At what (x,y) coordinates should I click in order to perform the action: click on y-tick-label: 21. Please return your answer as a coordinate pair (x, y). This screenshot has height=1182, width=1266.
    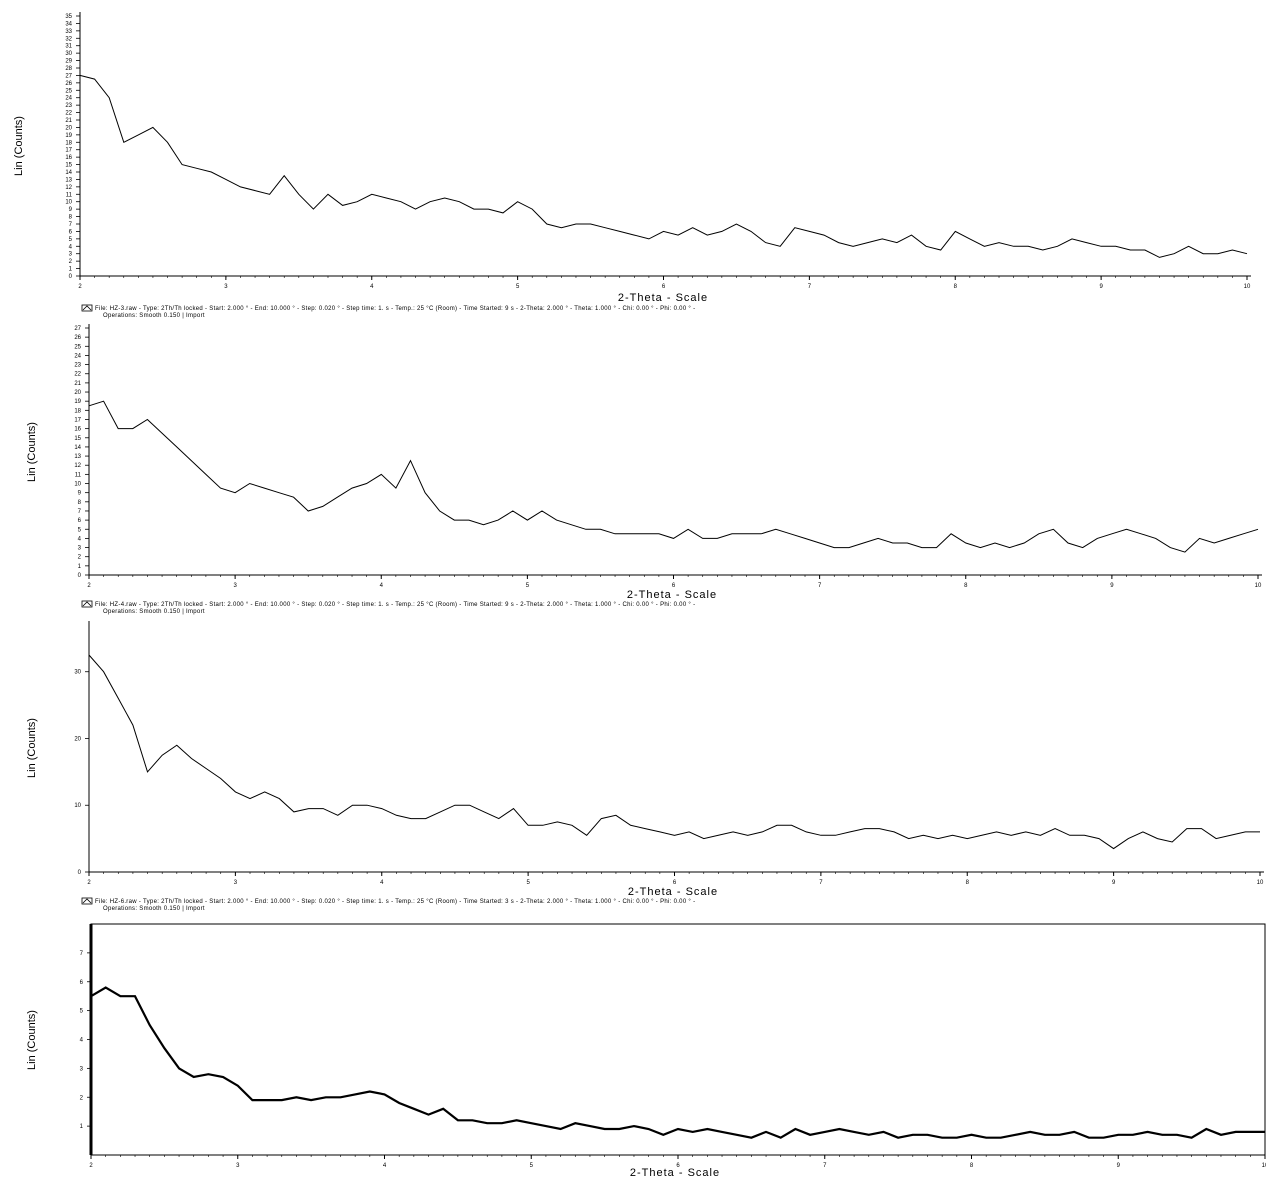
    Looking at the image, I should click on (68, 121).